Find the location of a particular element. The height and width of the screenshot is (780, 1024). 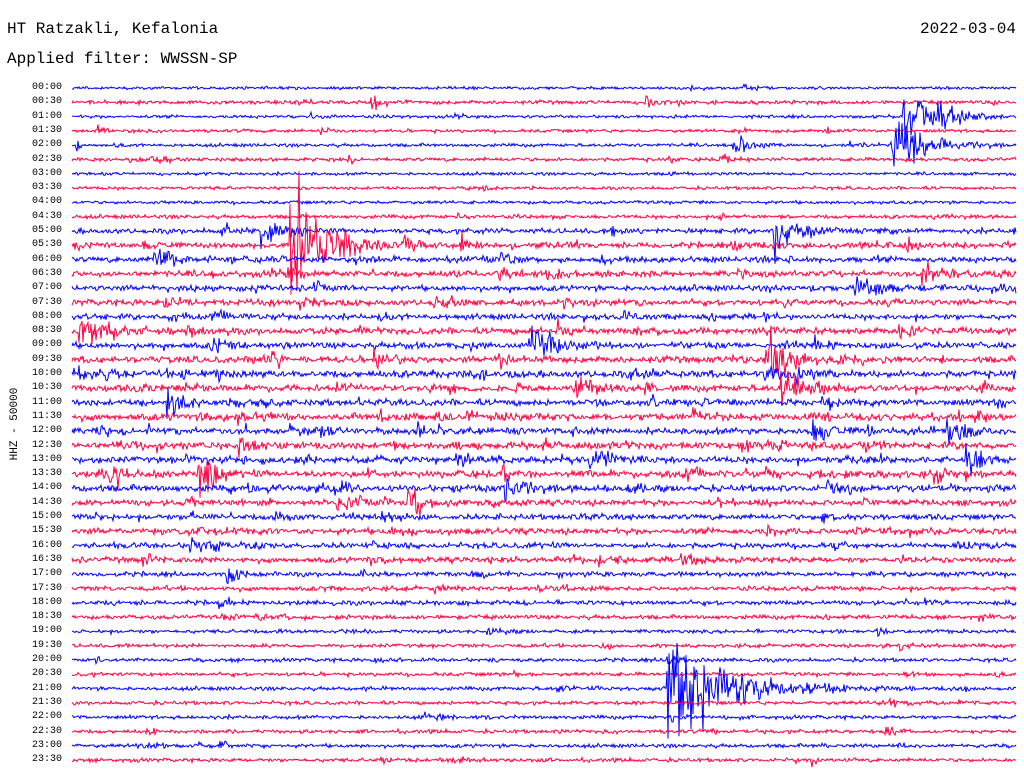

time-label: 01:30 is located at coordinates (46, 130).